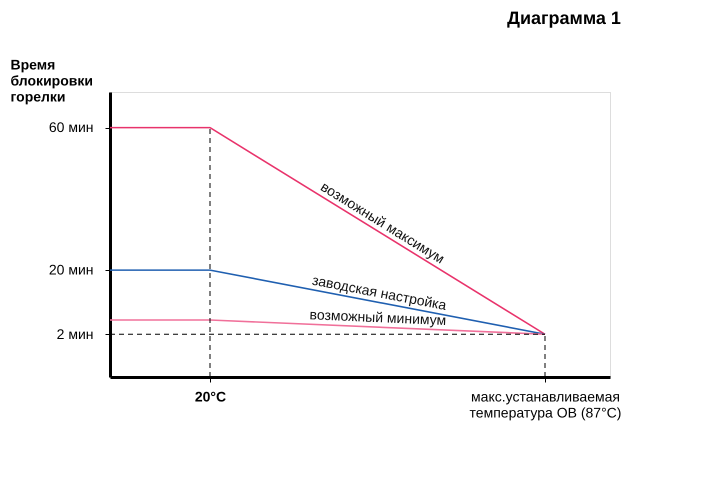  What do you see at coordinates (71, 270) in the screenshot?
I see `y-tick-label: 20 мин` at bounding box center [71, 270].